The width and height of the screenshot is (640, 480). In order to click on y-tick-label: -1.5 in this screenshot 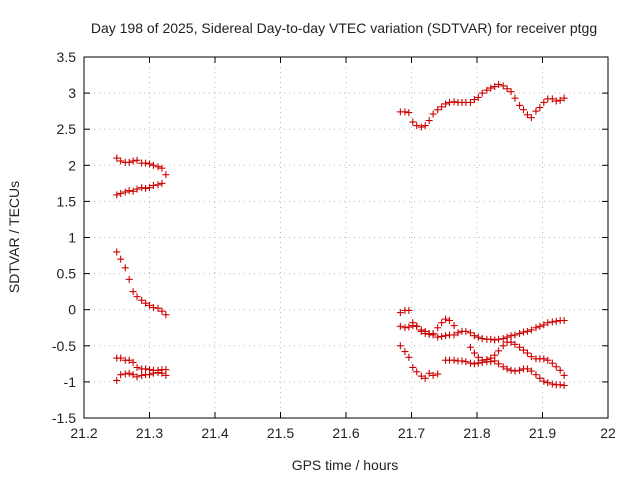, I will do `click(64, 418)`.